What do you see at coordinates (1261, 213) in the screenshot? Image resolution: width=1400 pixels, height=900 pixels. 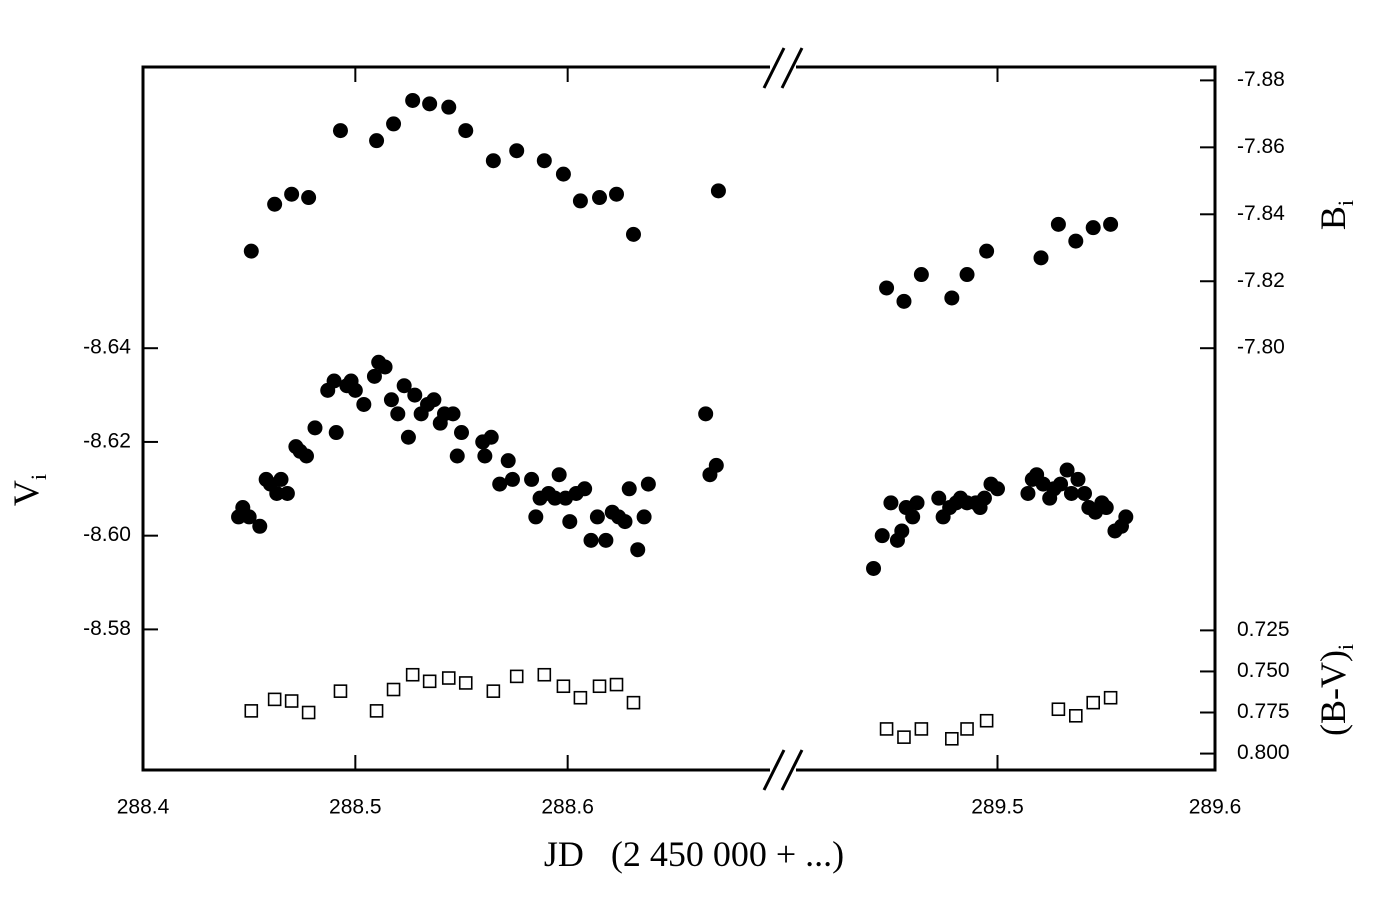 I see `y2-tick-label: -7.84` at bounding box center [1261, 213].